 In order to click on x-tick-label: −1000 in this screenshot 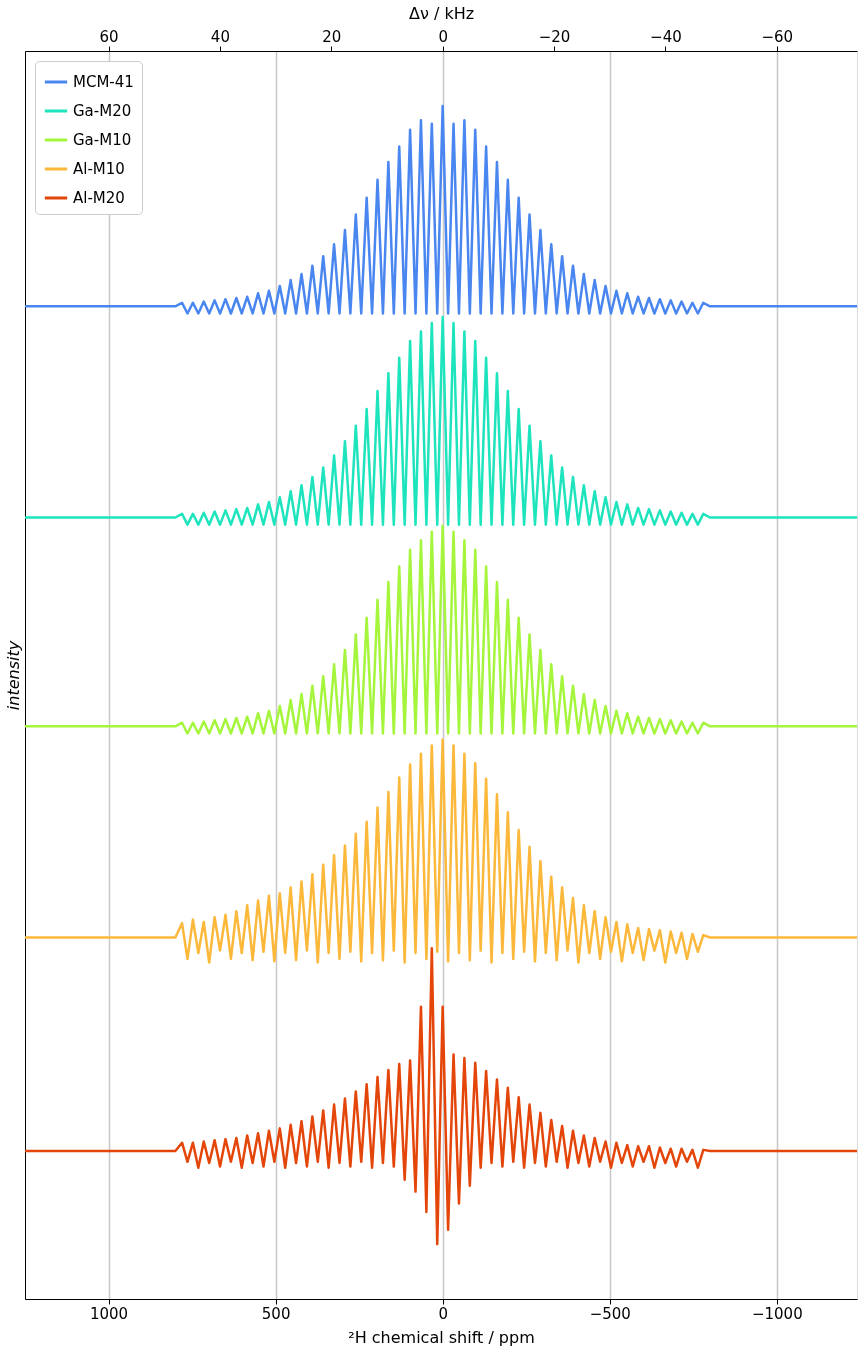, I will do `click(777, 1313)`.